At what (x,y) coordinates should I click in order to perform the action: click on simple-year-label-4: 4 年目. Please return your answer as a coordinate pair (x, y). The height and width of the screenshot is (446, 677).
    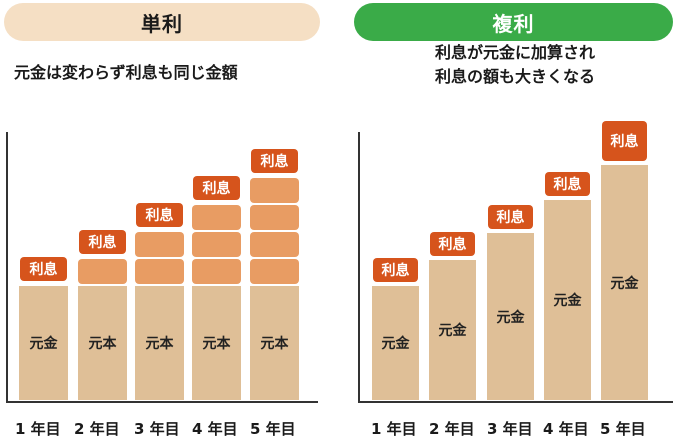
    Looking at the image, I should click on (215, 429).